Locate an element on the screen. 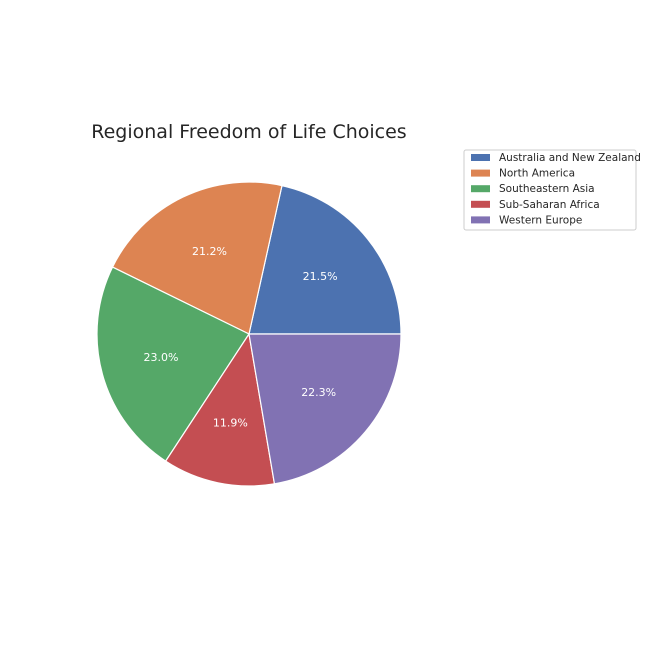 Image resolution: width=648 pixels, height=648 pixels. legend-label: Southeastern Asia is located at coordinates (547, 189).